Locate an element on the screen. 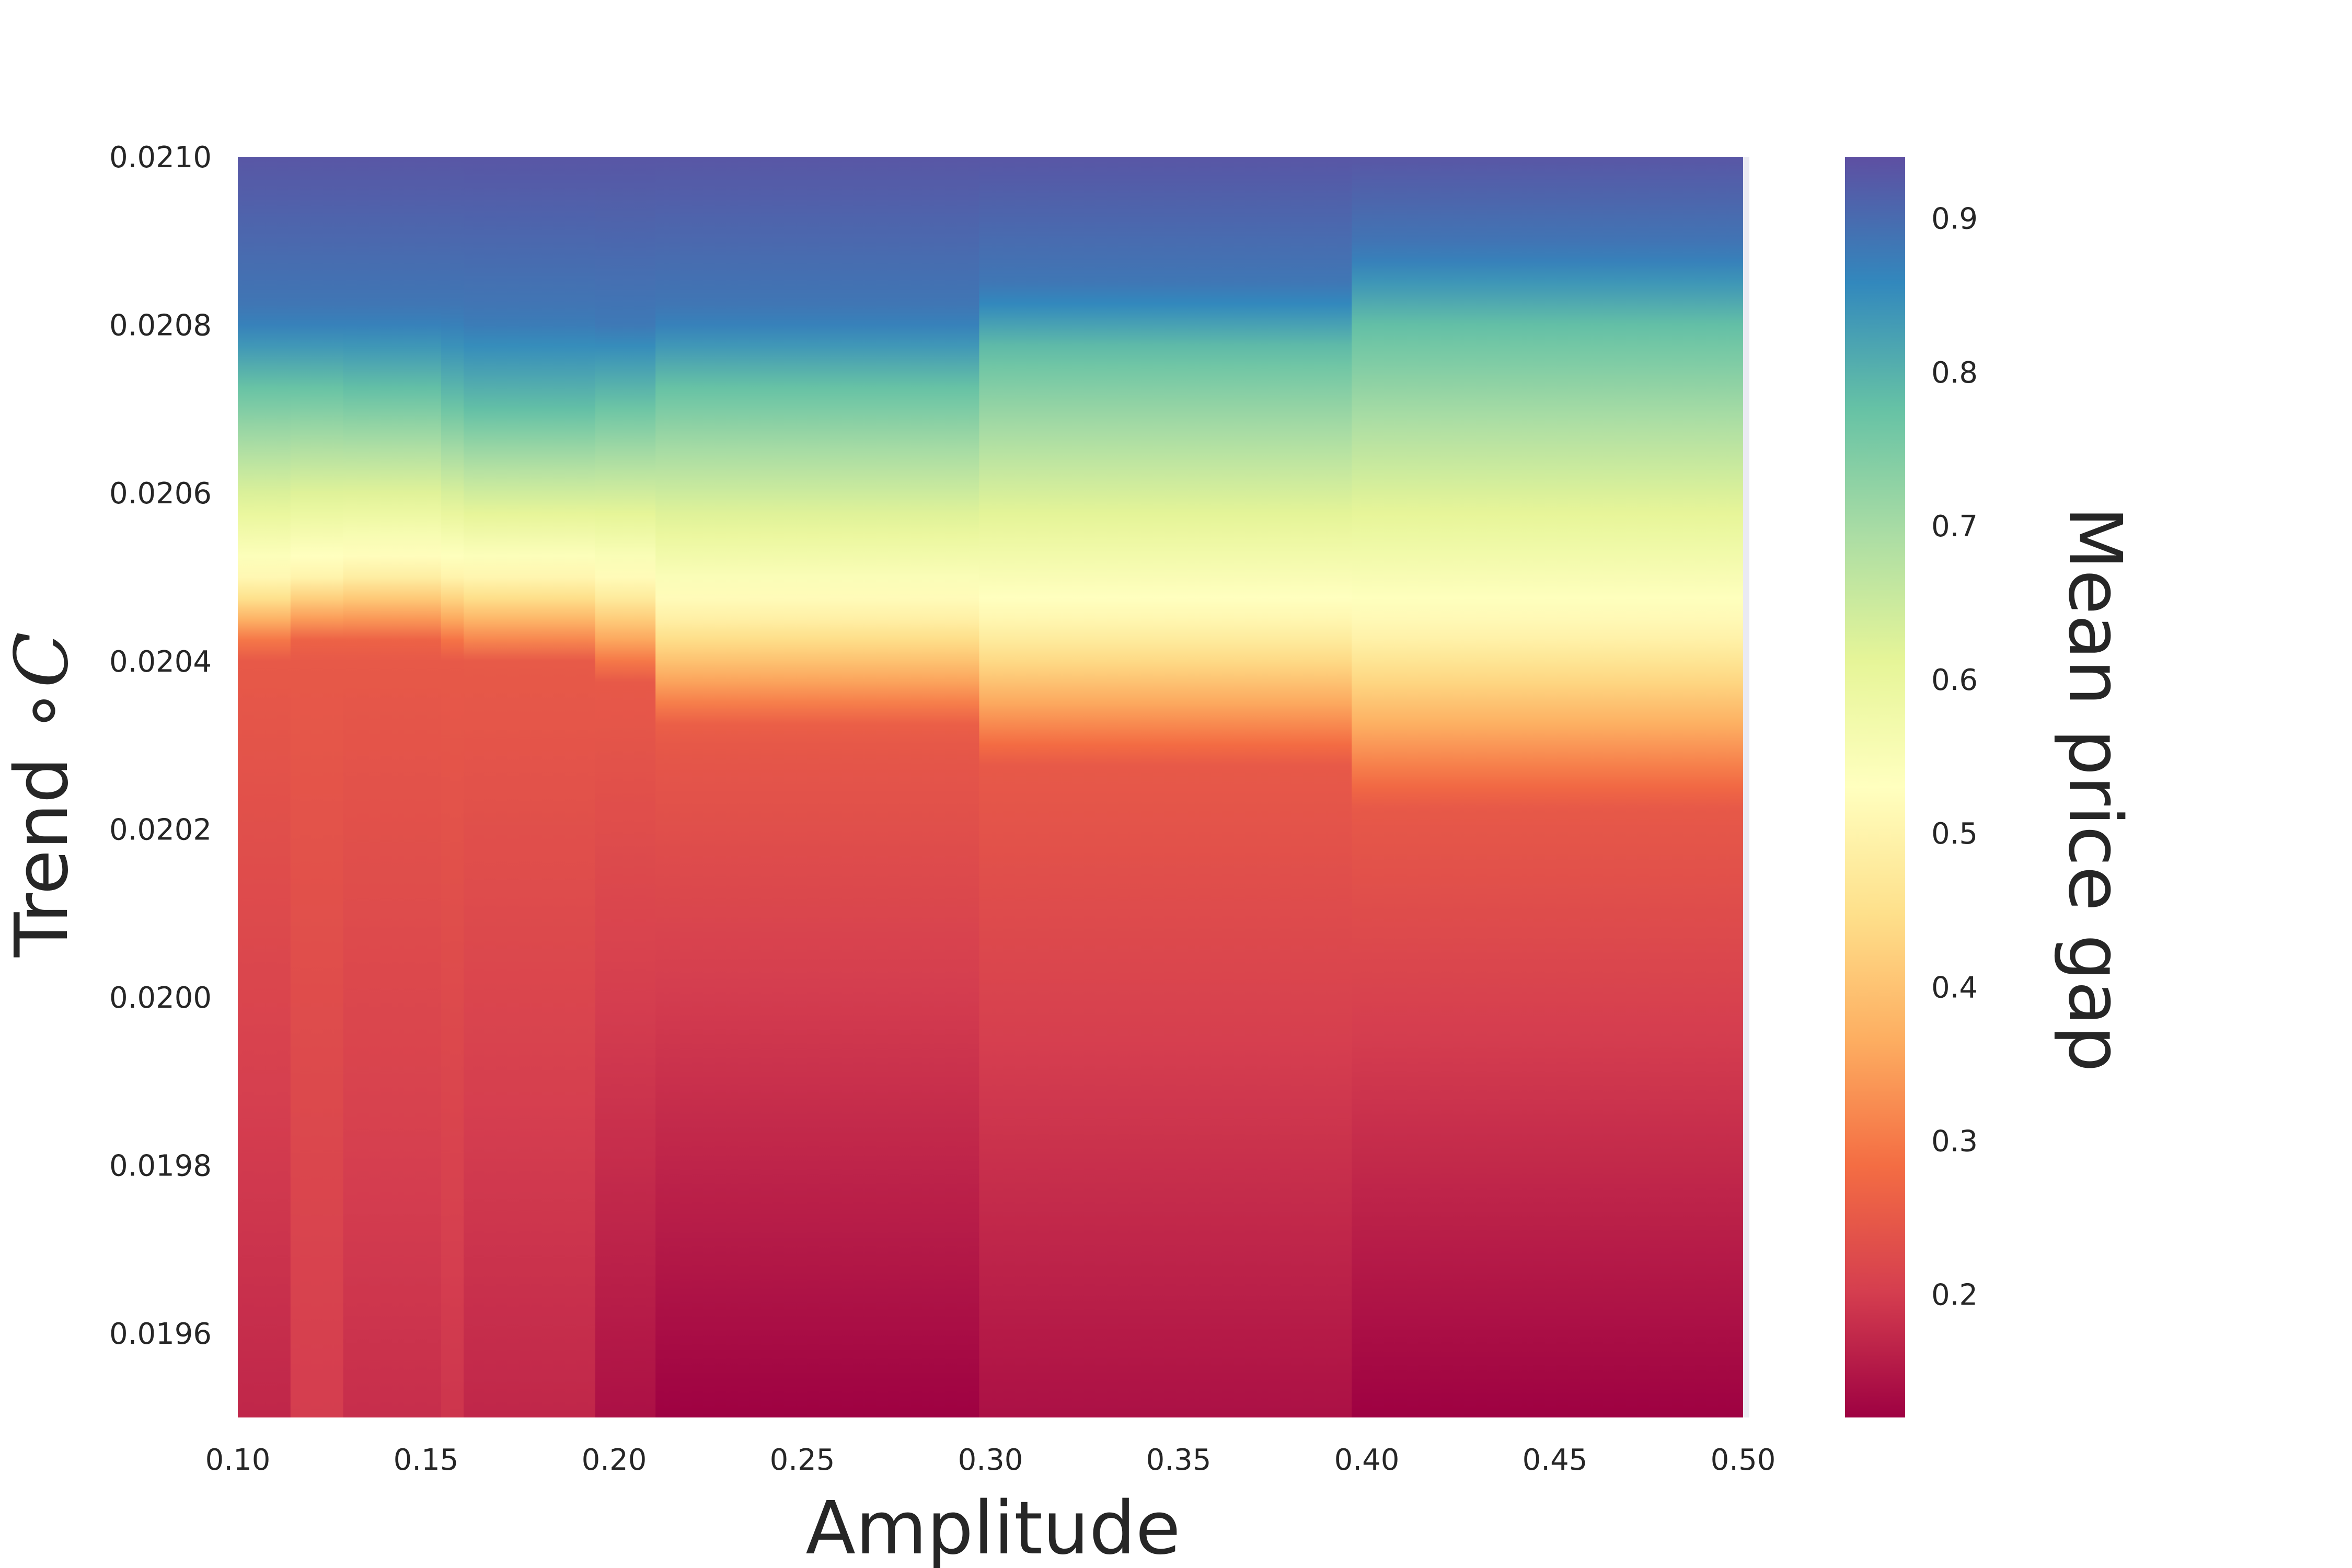 This screenshot has width=2352, height=1568. y-axis-title-degree: ∘ is located at coordinates (42, 711).